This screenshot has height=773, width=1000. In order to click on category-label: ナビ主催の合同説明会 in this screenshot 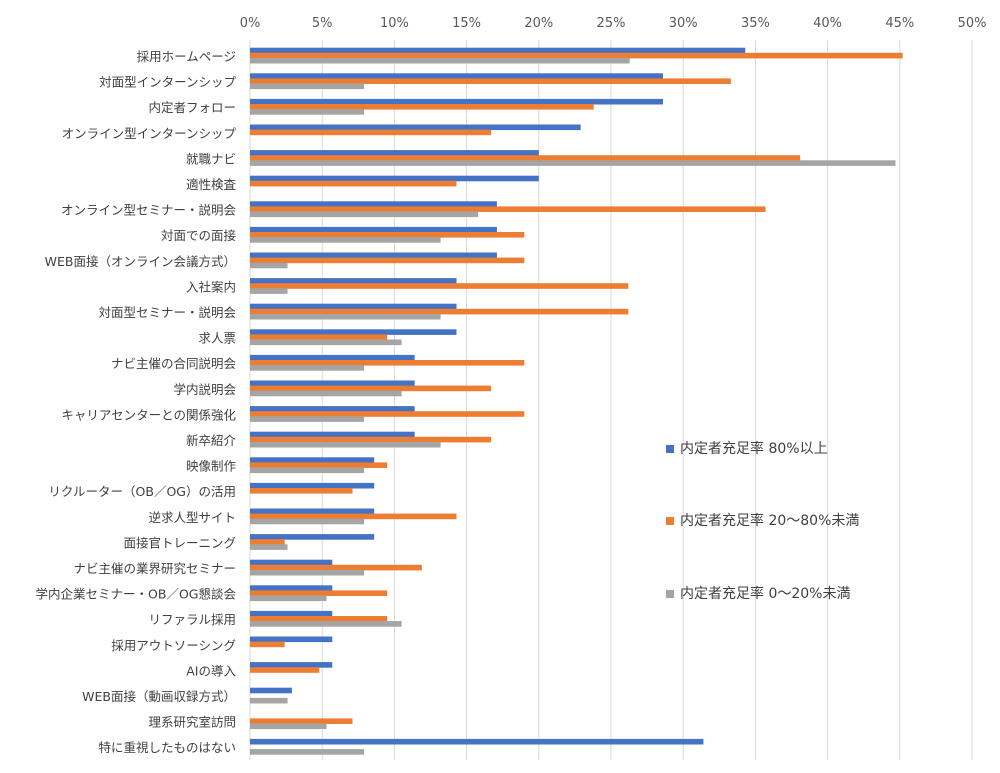, I will do `click(174, 363)`.